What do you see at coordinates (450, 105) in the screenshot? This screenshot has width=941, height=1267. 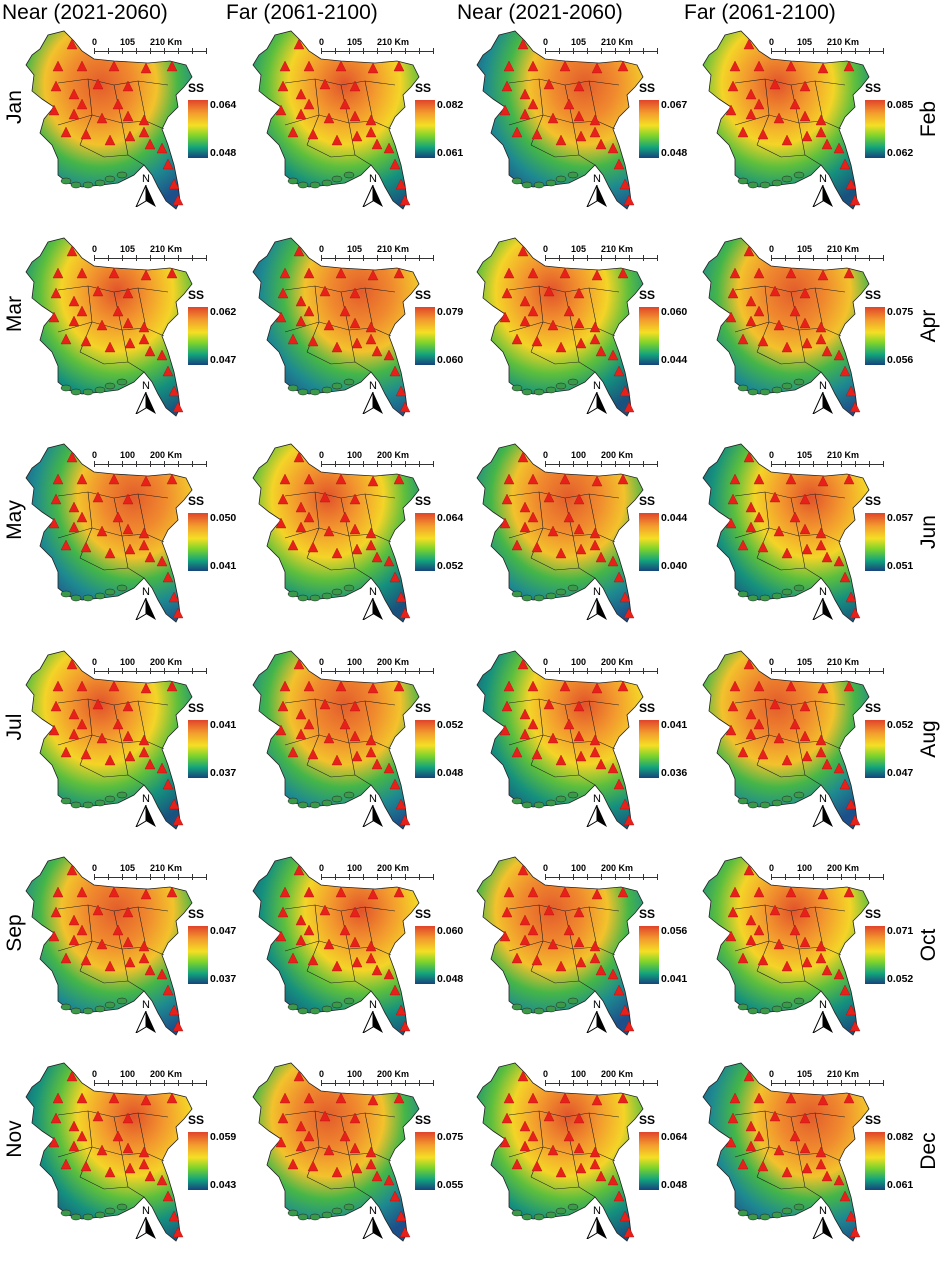 I see `legend-max-value: 0.082` at bounding box center [450, 105].